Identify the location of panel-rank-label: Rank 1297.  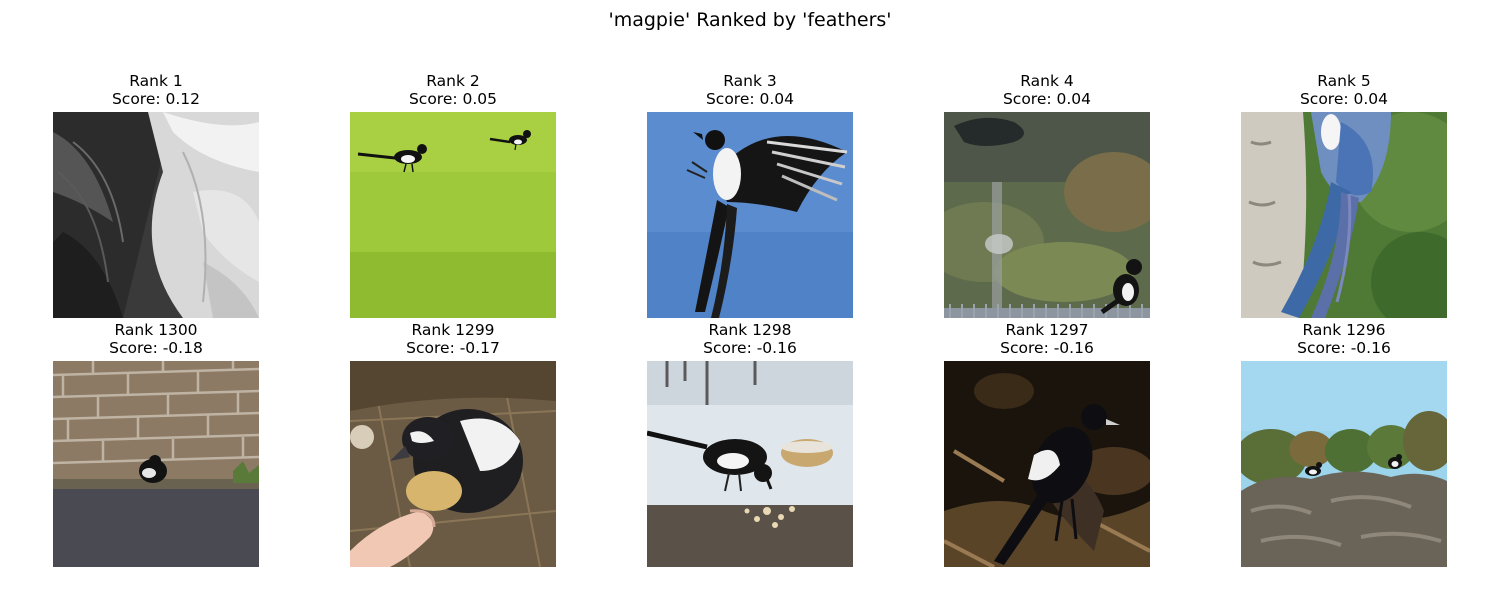
(1047, 330).